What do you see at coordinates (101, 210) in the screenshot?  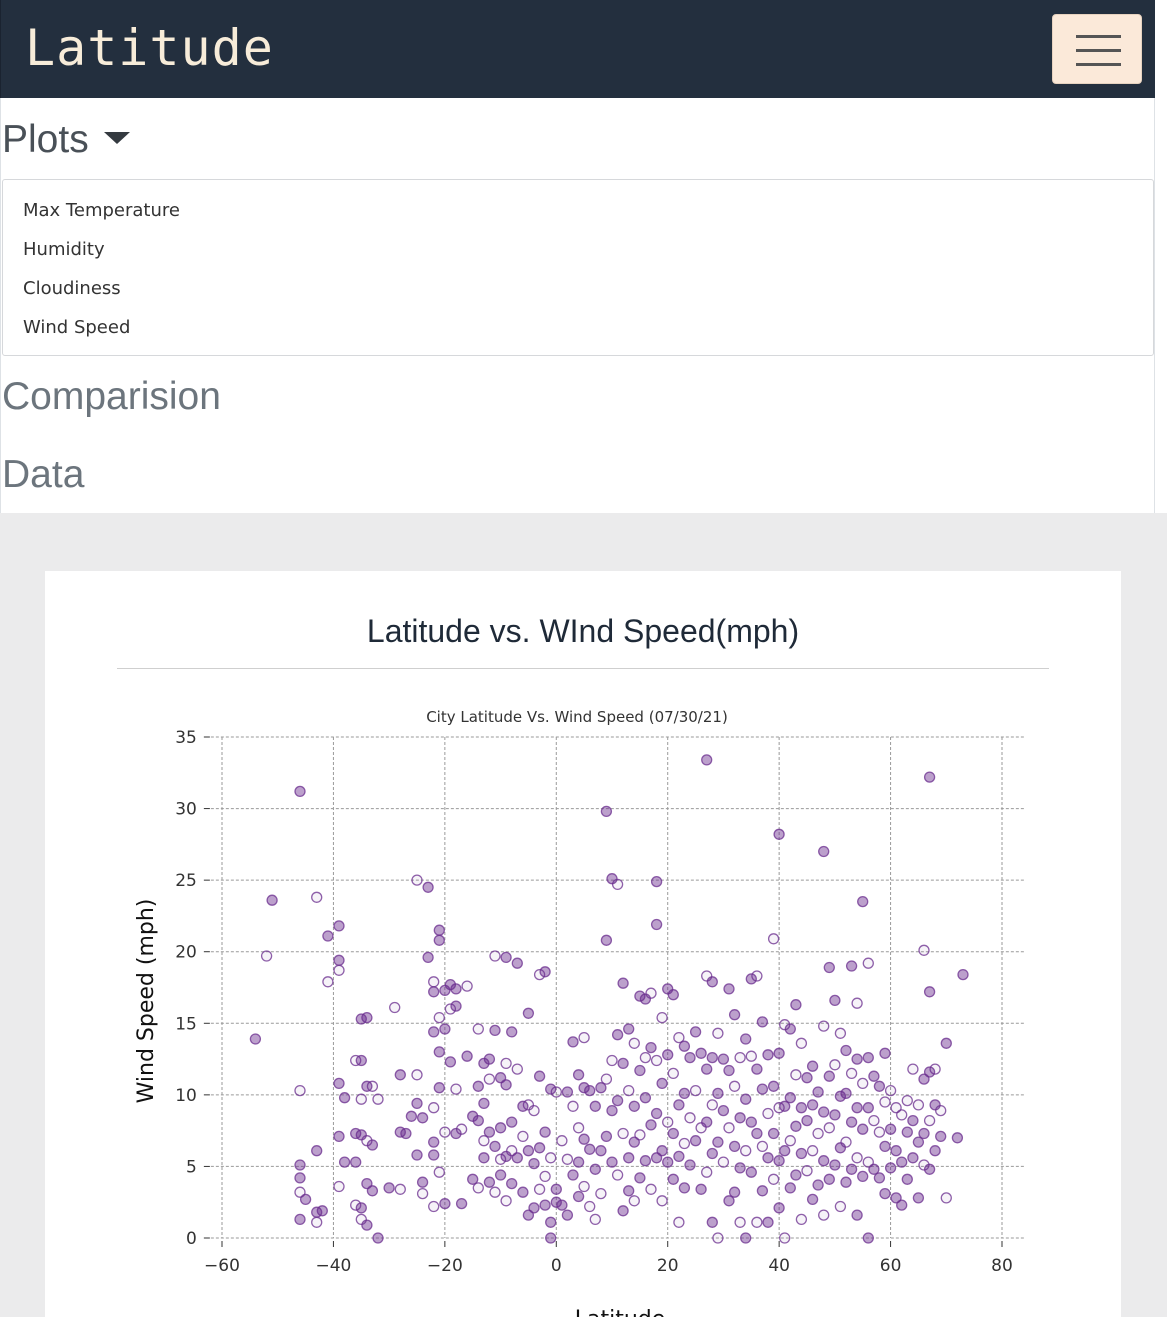 I see `dropdown-item-max-temperature: Max Temperature` at bounding box center [101, 210].